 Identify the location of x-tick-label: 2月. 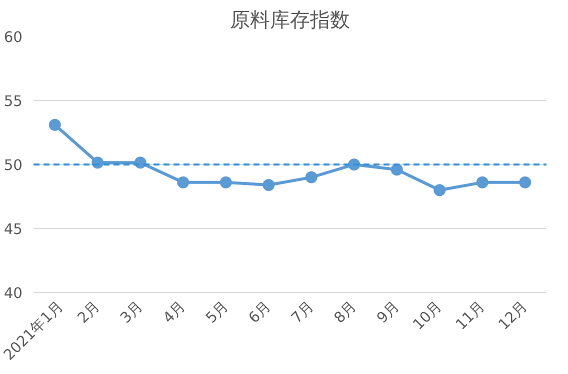
(89, 312).